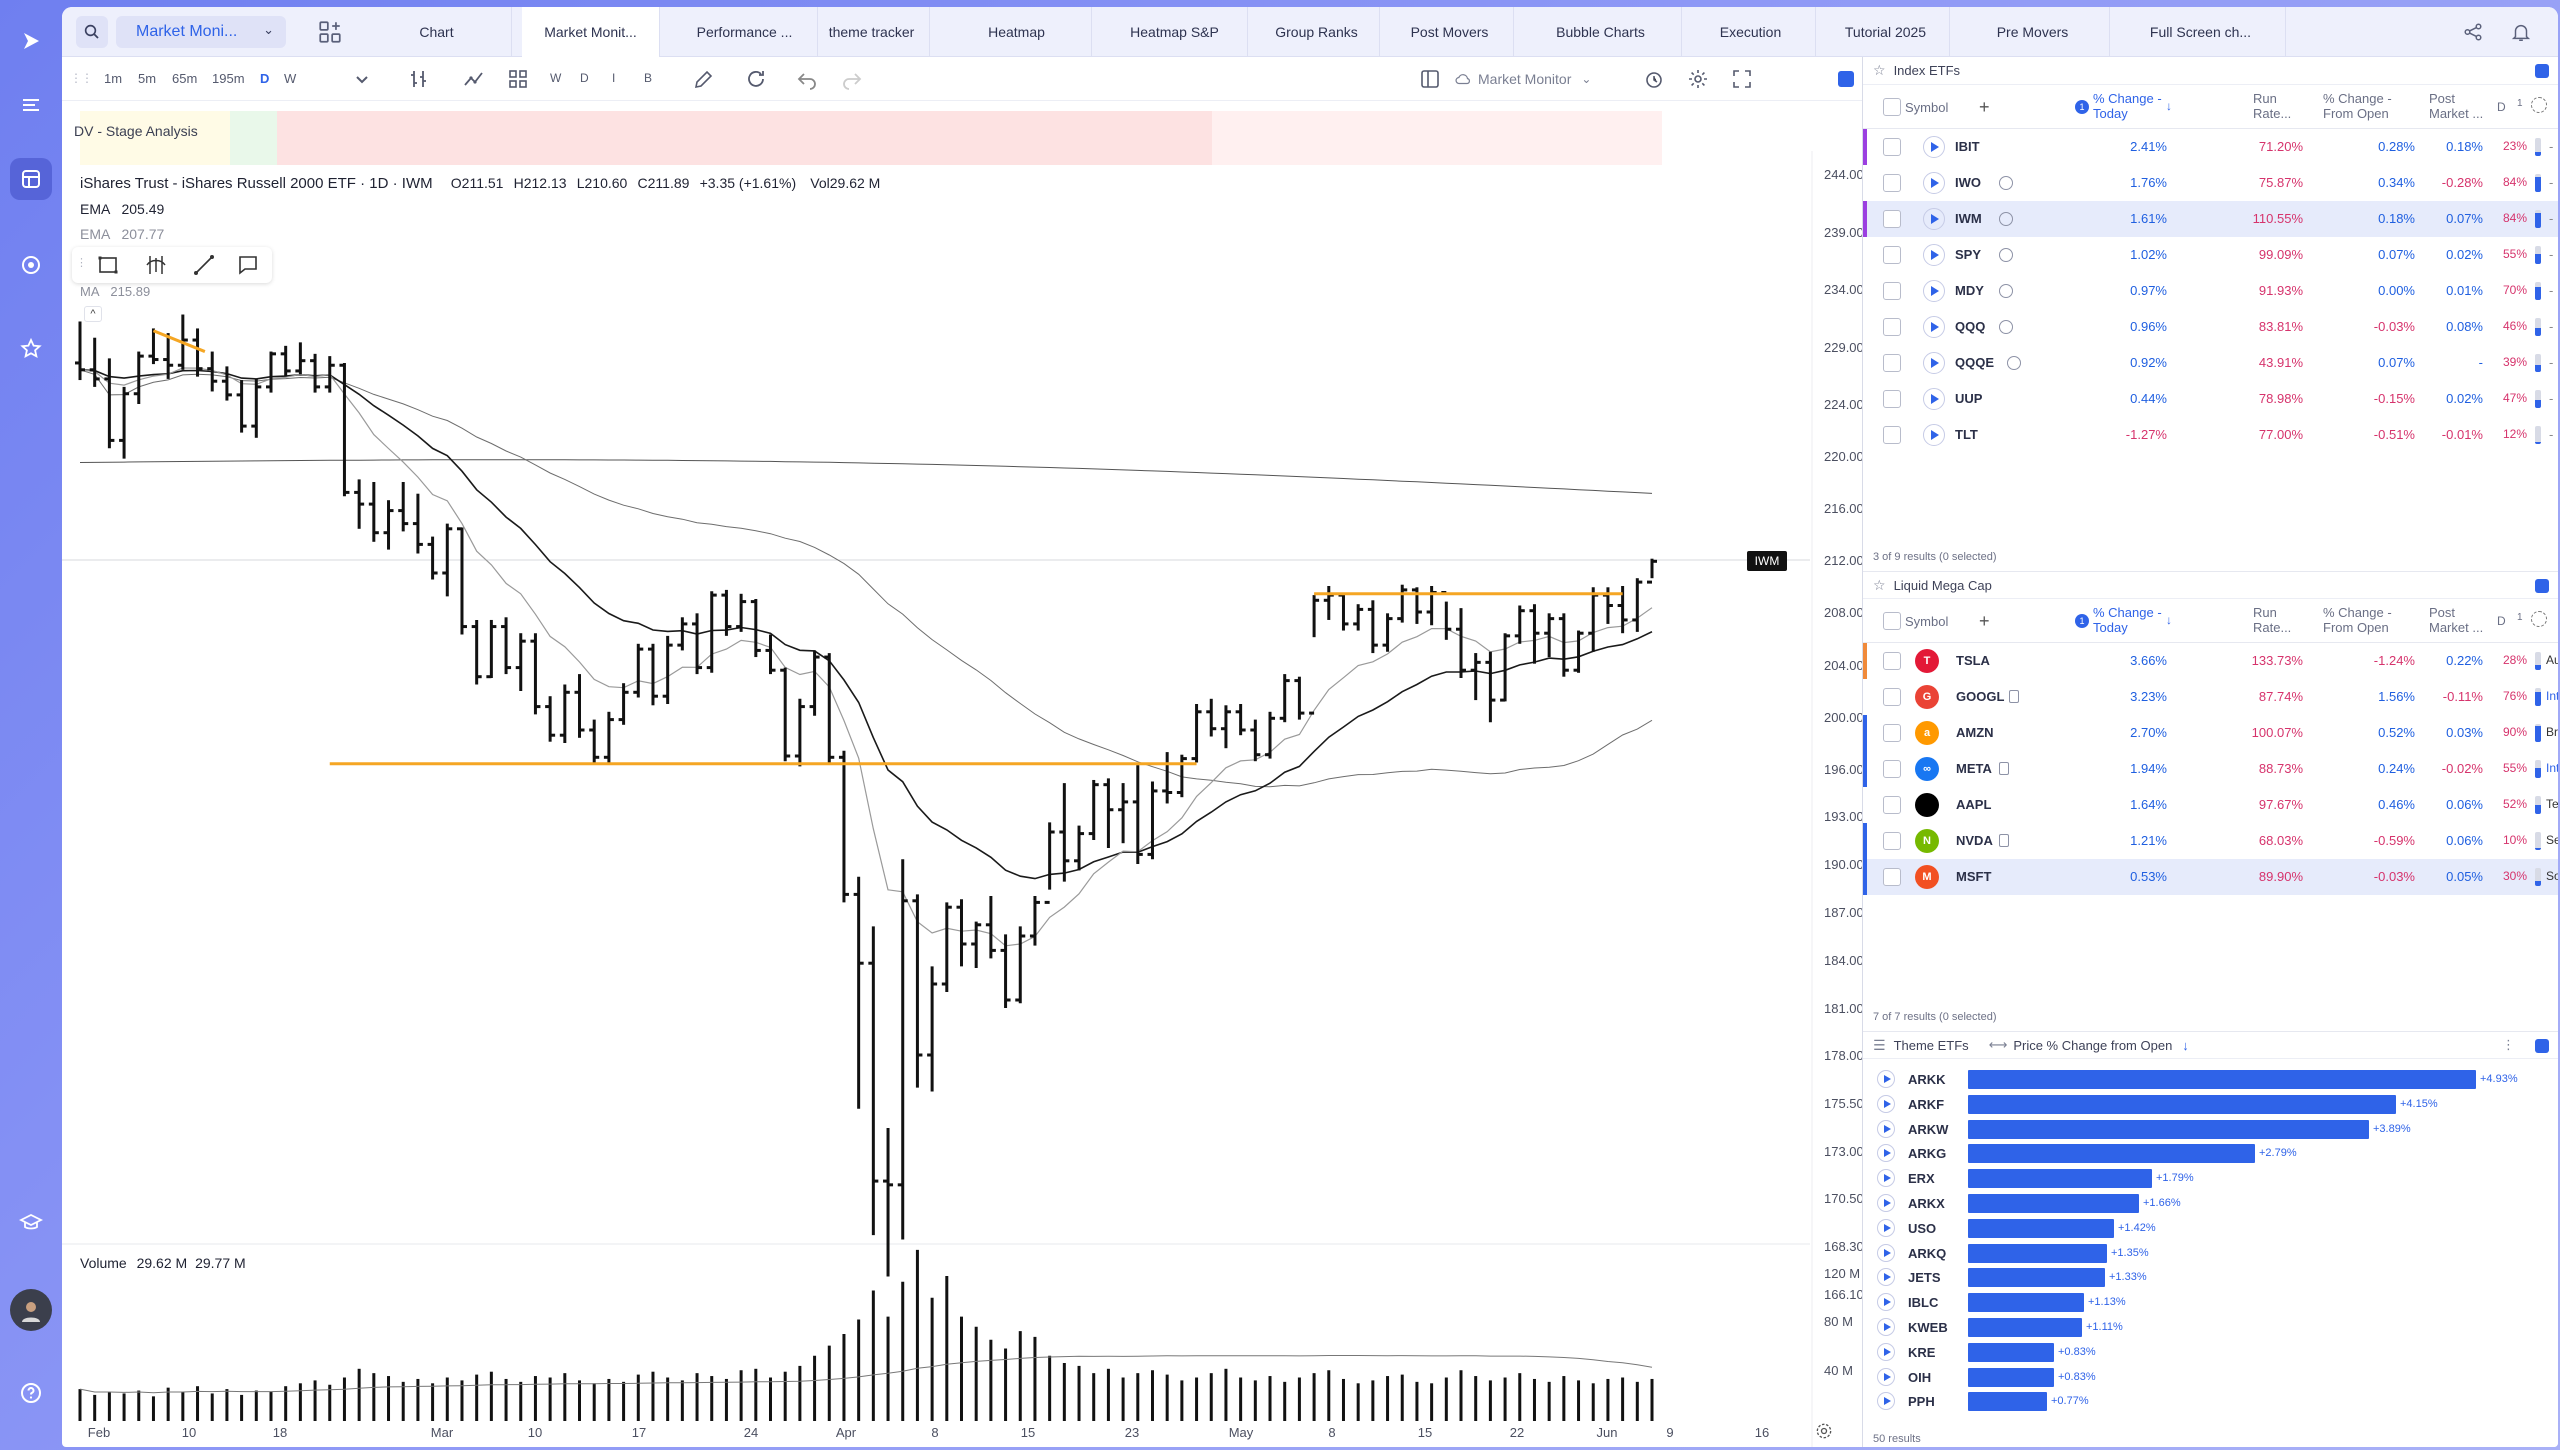 Image resolution: width=2560 pixels, height=1450 pixels. I want to click on theme-symbol: KWEB, so click(1928, 1327).